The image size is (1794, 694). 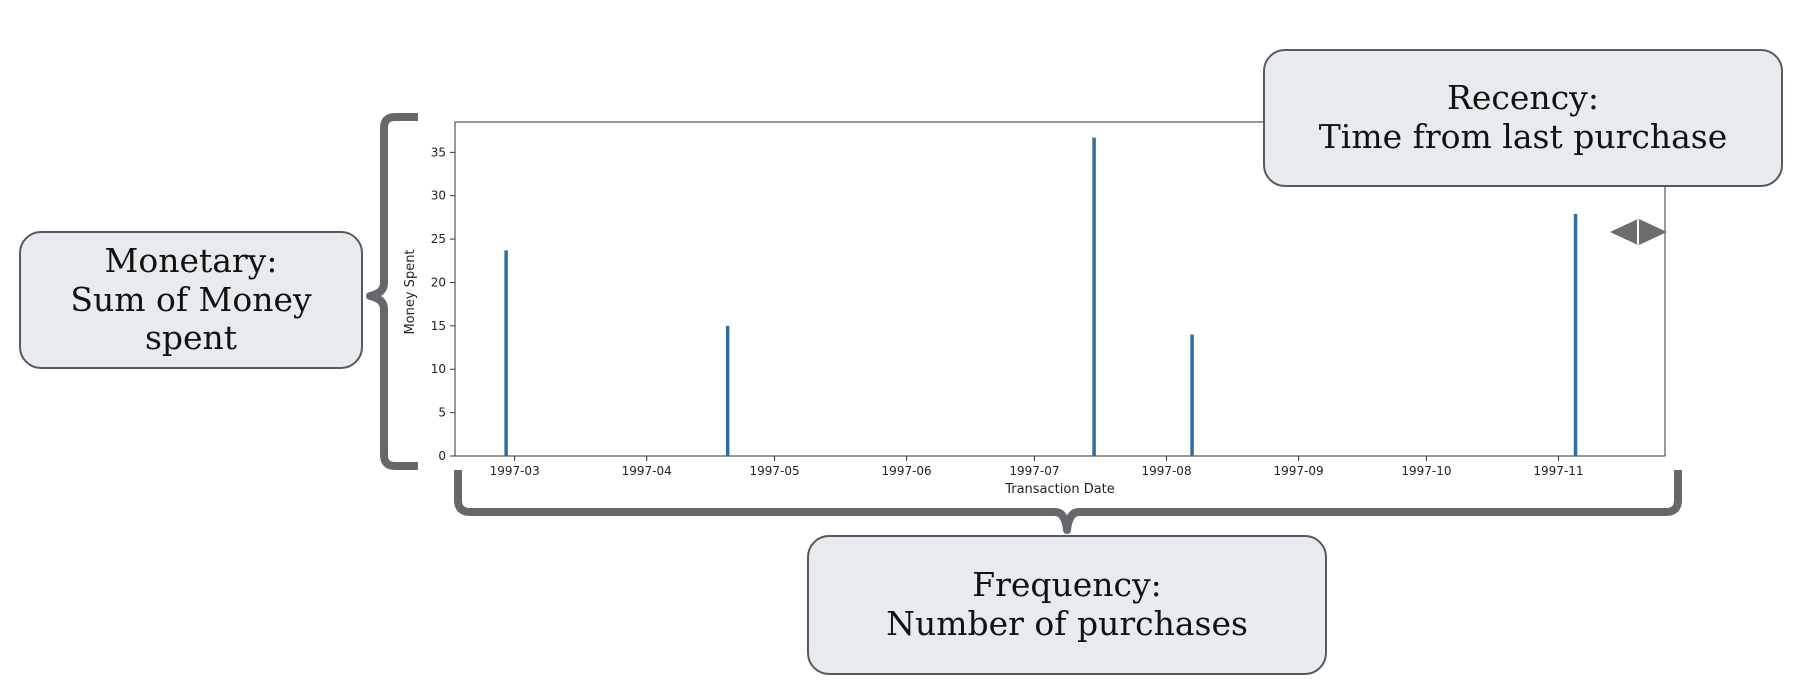 What do you see at coordinates (442, 456) in the screenshot?
I see `y-tick-label: 0` at bounding box center [442, 456].